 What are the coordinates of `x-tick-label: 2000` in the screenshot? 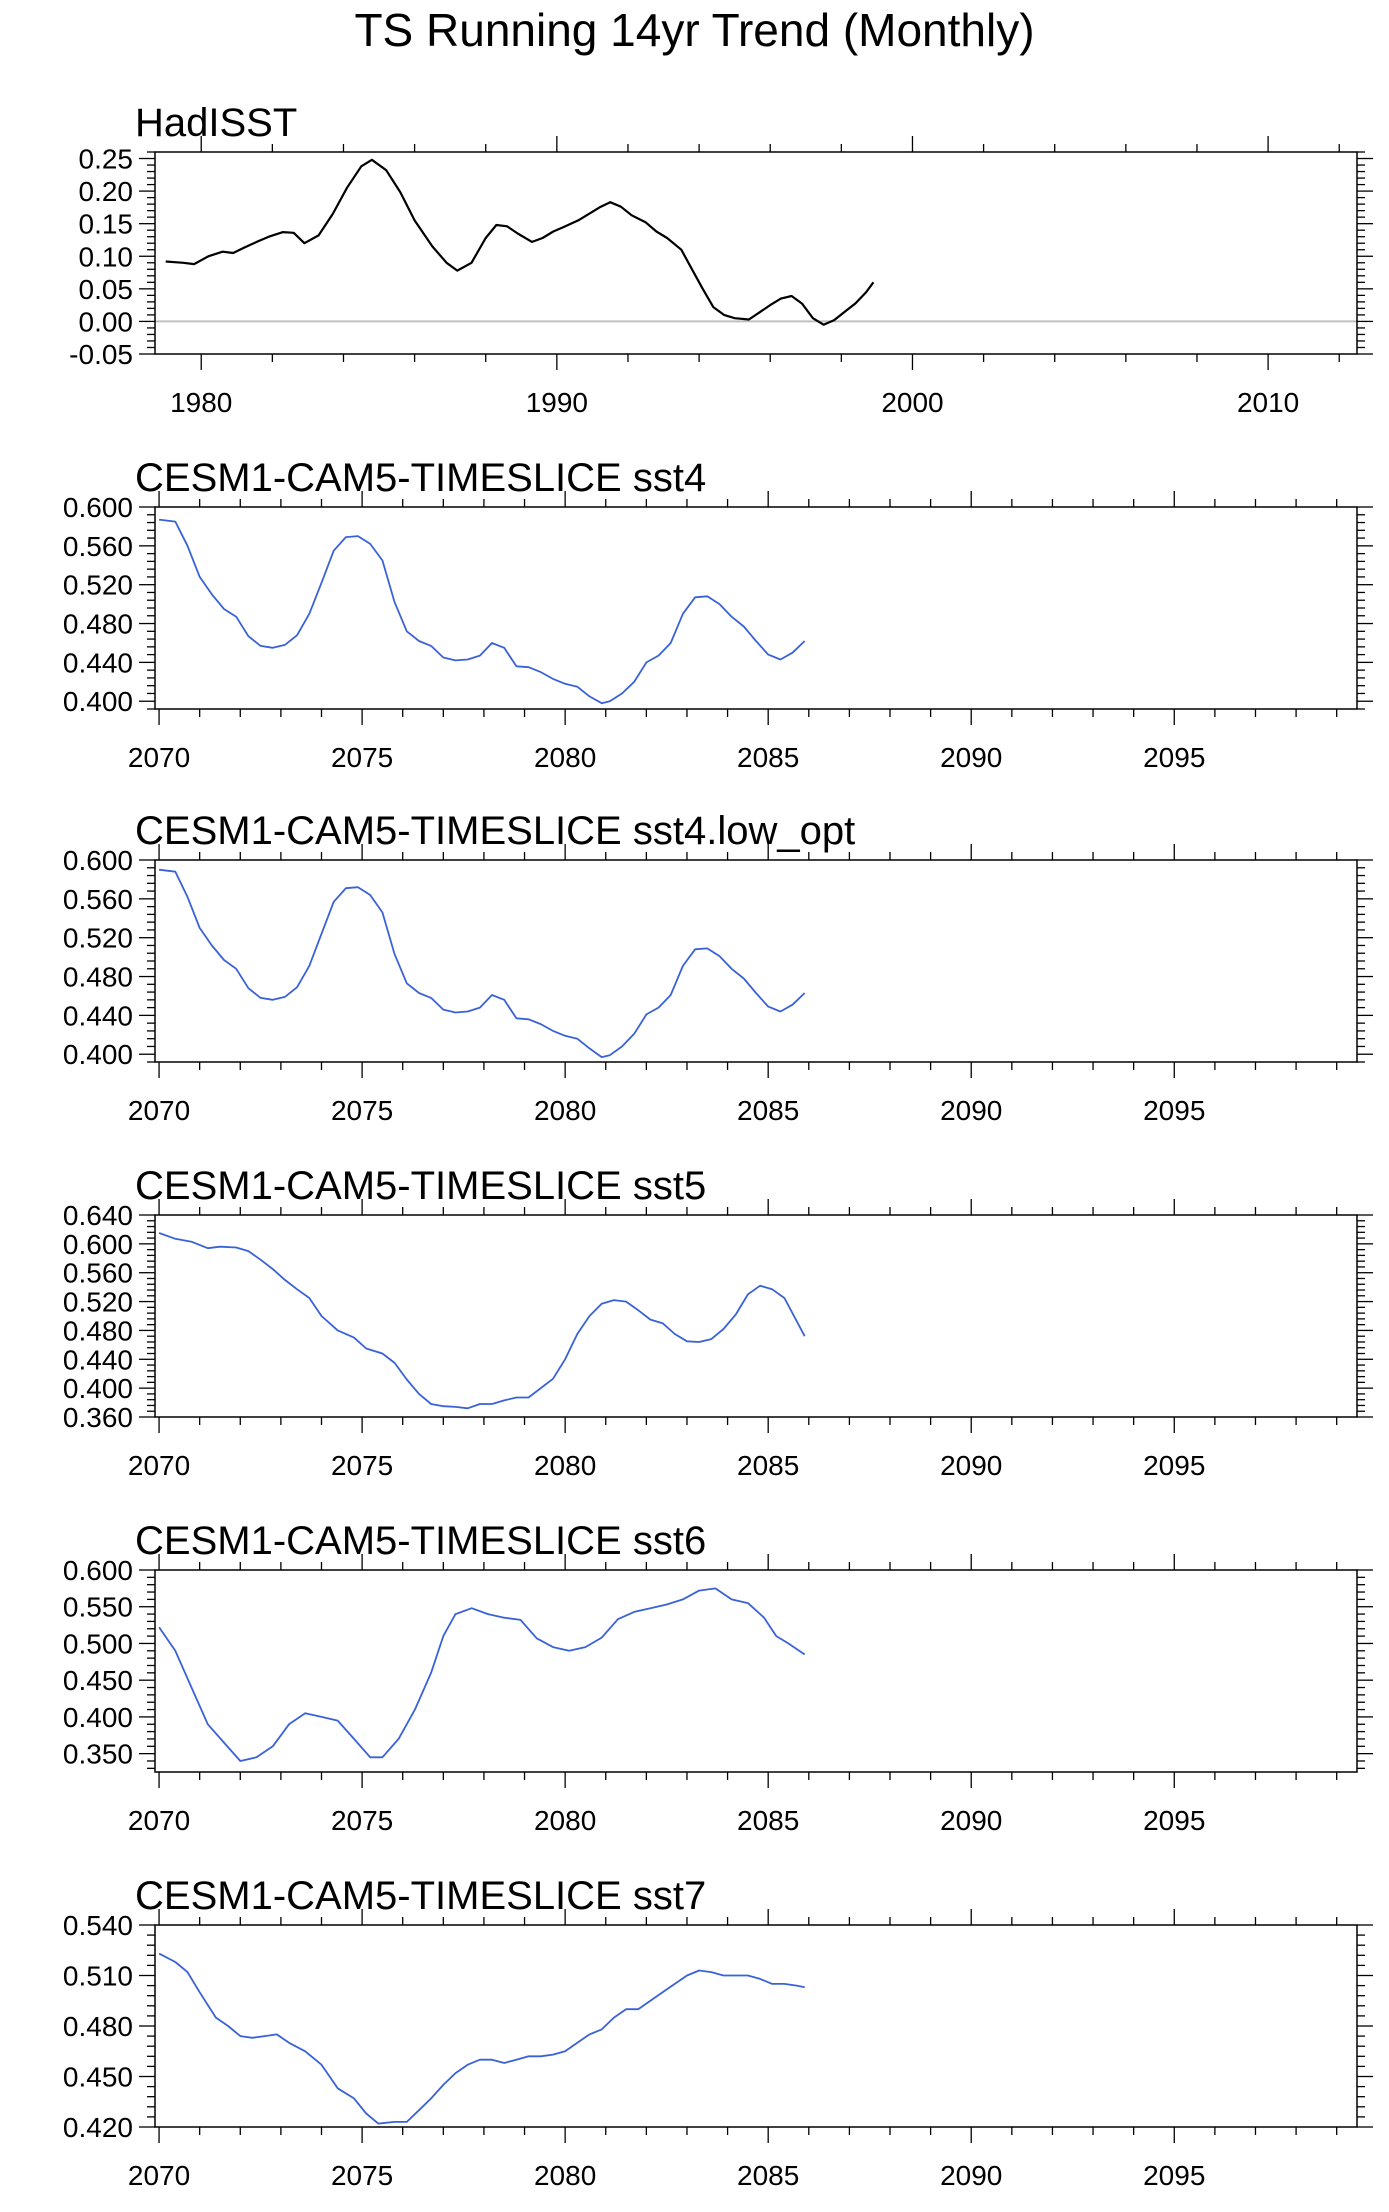 It's located at (912, 402).